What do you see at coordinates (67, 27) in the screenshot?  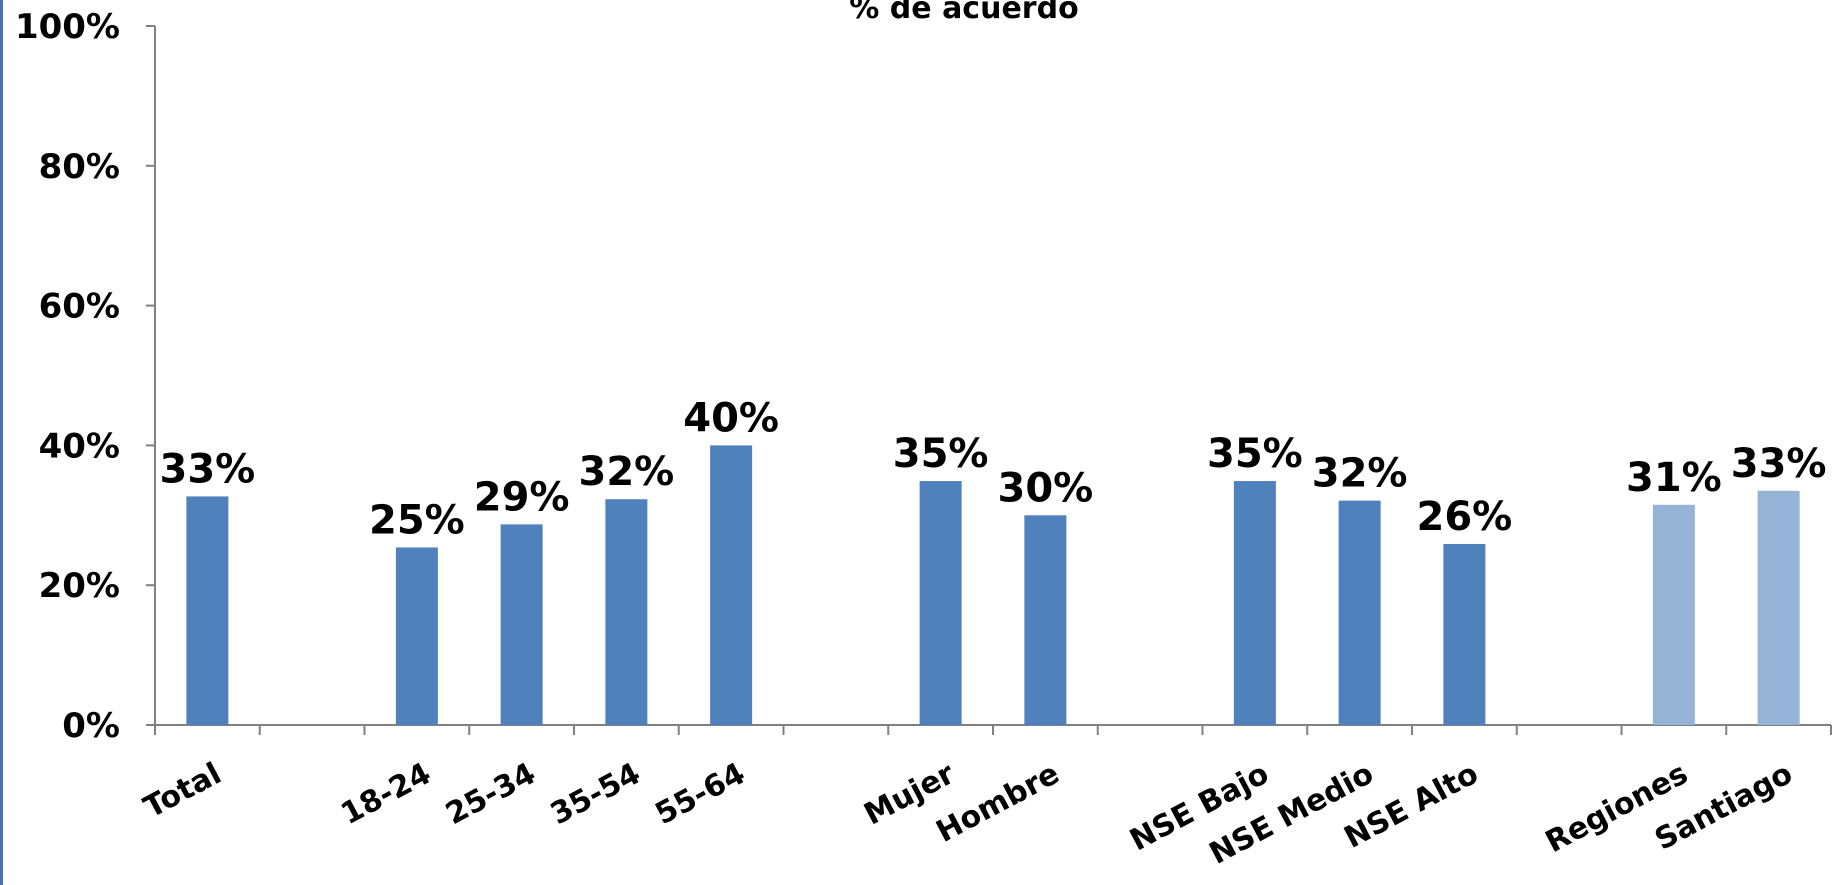 I see `y-tick-label: 100%` at bounding box center [67, 27].